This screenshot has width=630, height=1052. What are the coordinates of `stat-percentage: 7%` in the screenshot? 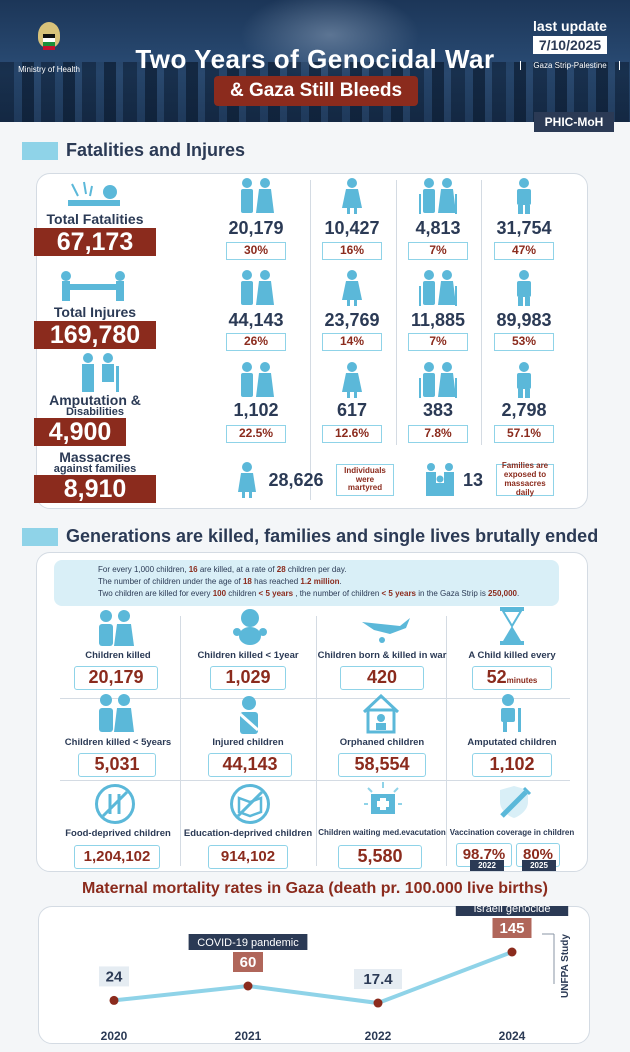 It's located at (438, 251).